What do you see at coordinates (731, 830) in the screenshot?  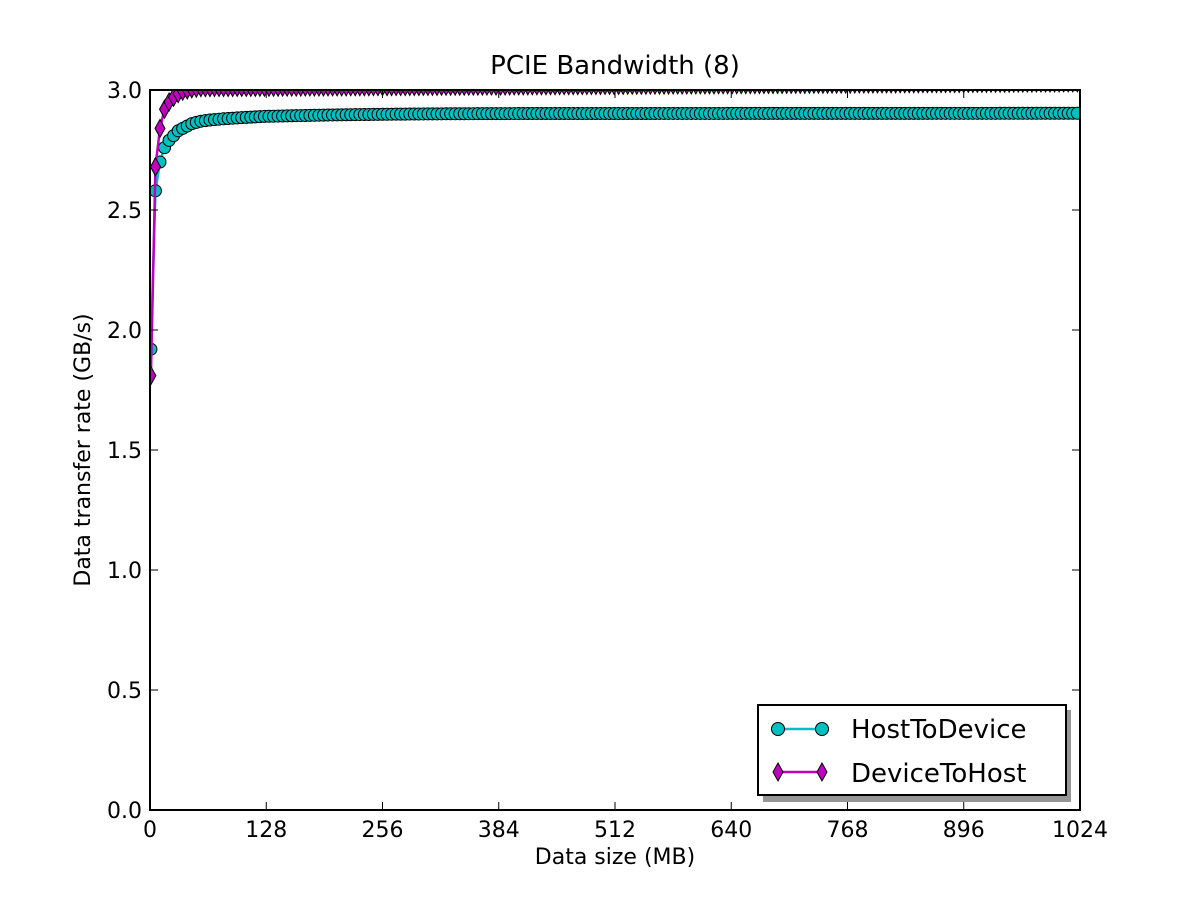 I see `x-tick-label-5: 640` at bounding box center [731, 830].